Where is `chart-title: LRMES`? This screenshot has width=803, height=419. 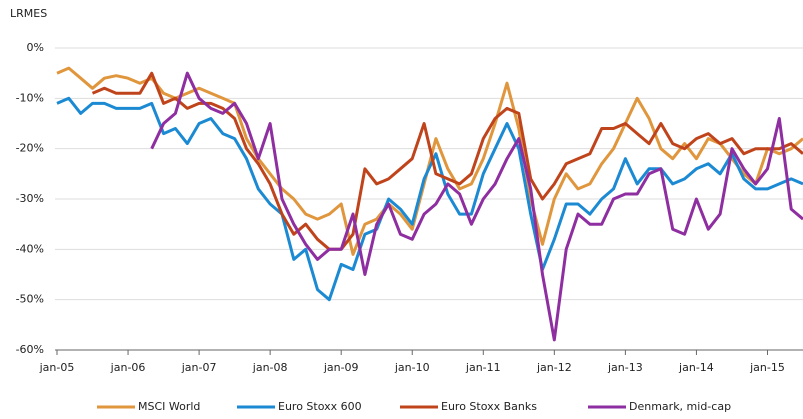
chart-title: LRMES is located at coordinates (28, 13).